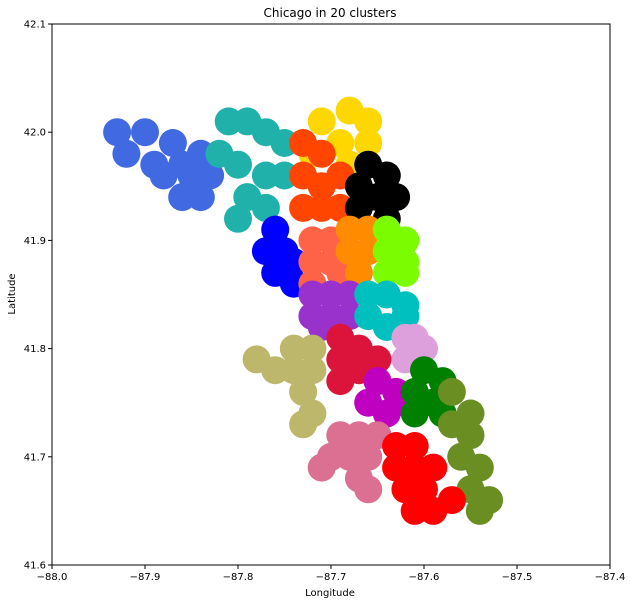 The image size is (630, 604). I want to click on y-tick-label: 41.9, so click(35, 241).